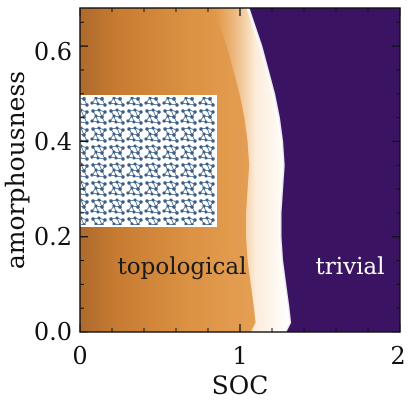 The height and width of the screenshot is (400, 410). Describe the element at coordinates (53, 52) in the screenshot. I see `y-tick-label-3: 0.6` at that location.